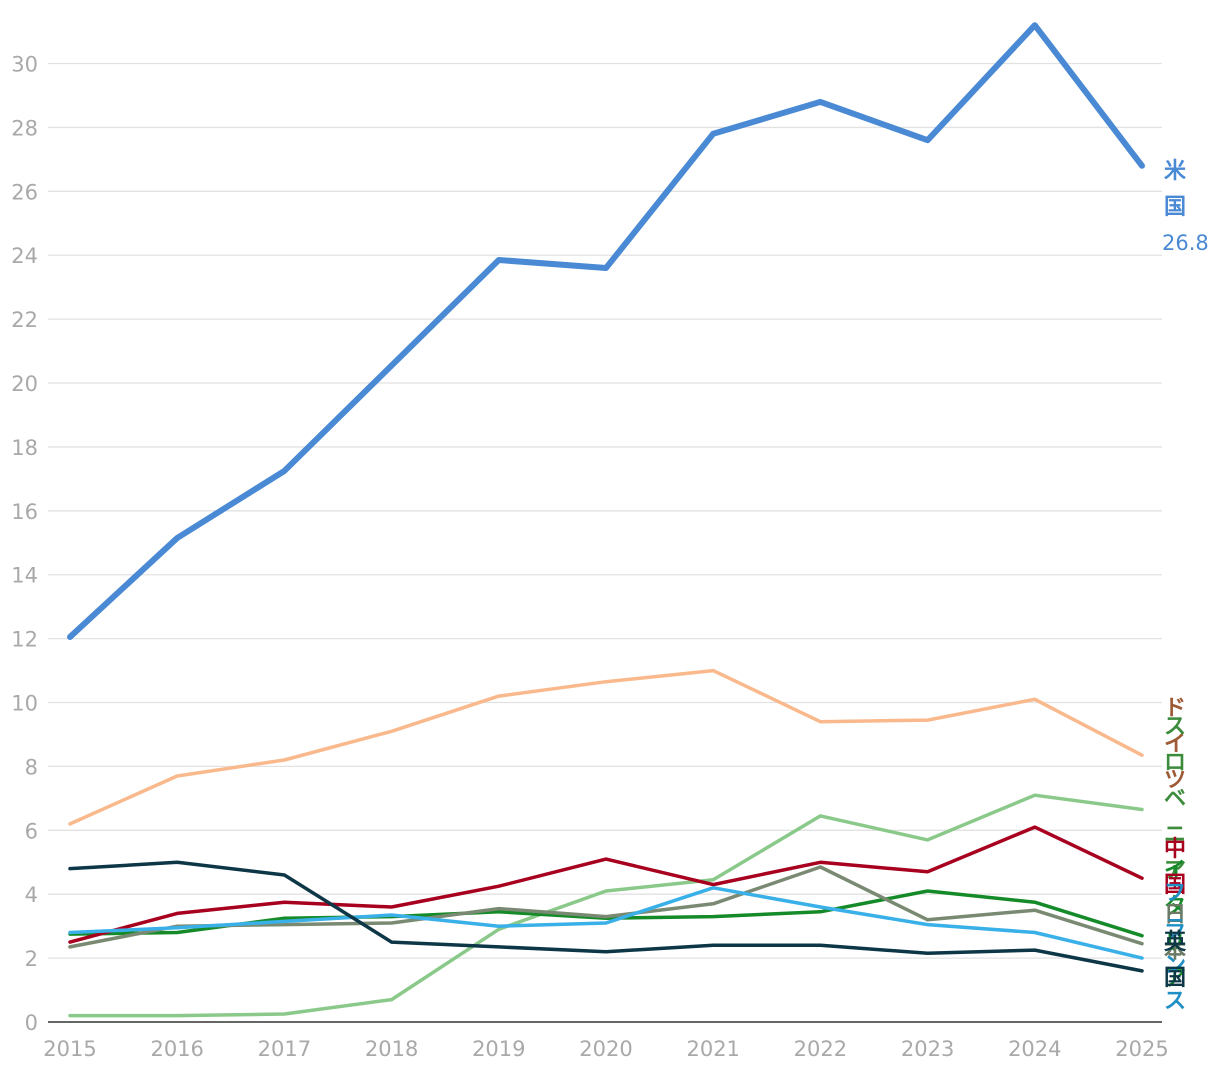 This screenshot has width=1220, height=1076. Describe the element at coordinates (1175, 171) in the screenshot. I see `series-label-char: 米` at that location.